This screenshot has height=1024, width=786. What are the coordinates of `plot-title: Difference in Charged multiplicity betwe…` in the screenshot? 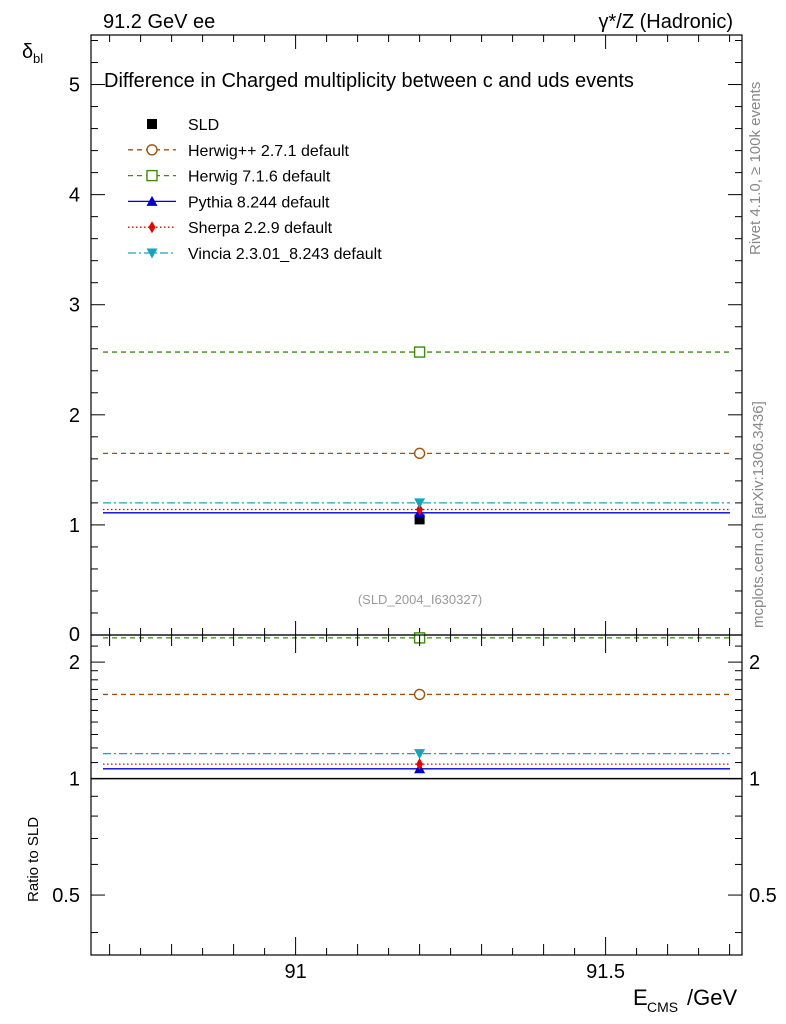 It's located at (369, 81).